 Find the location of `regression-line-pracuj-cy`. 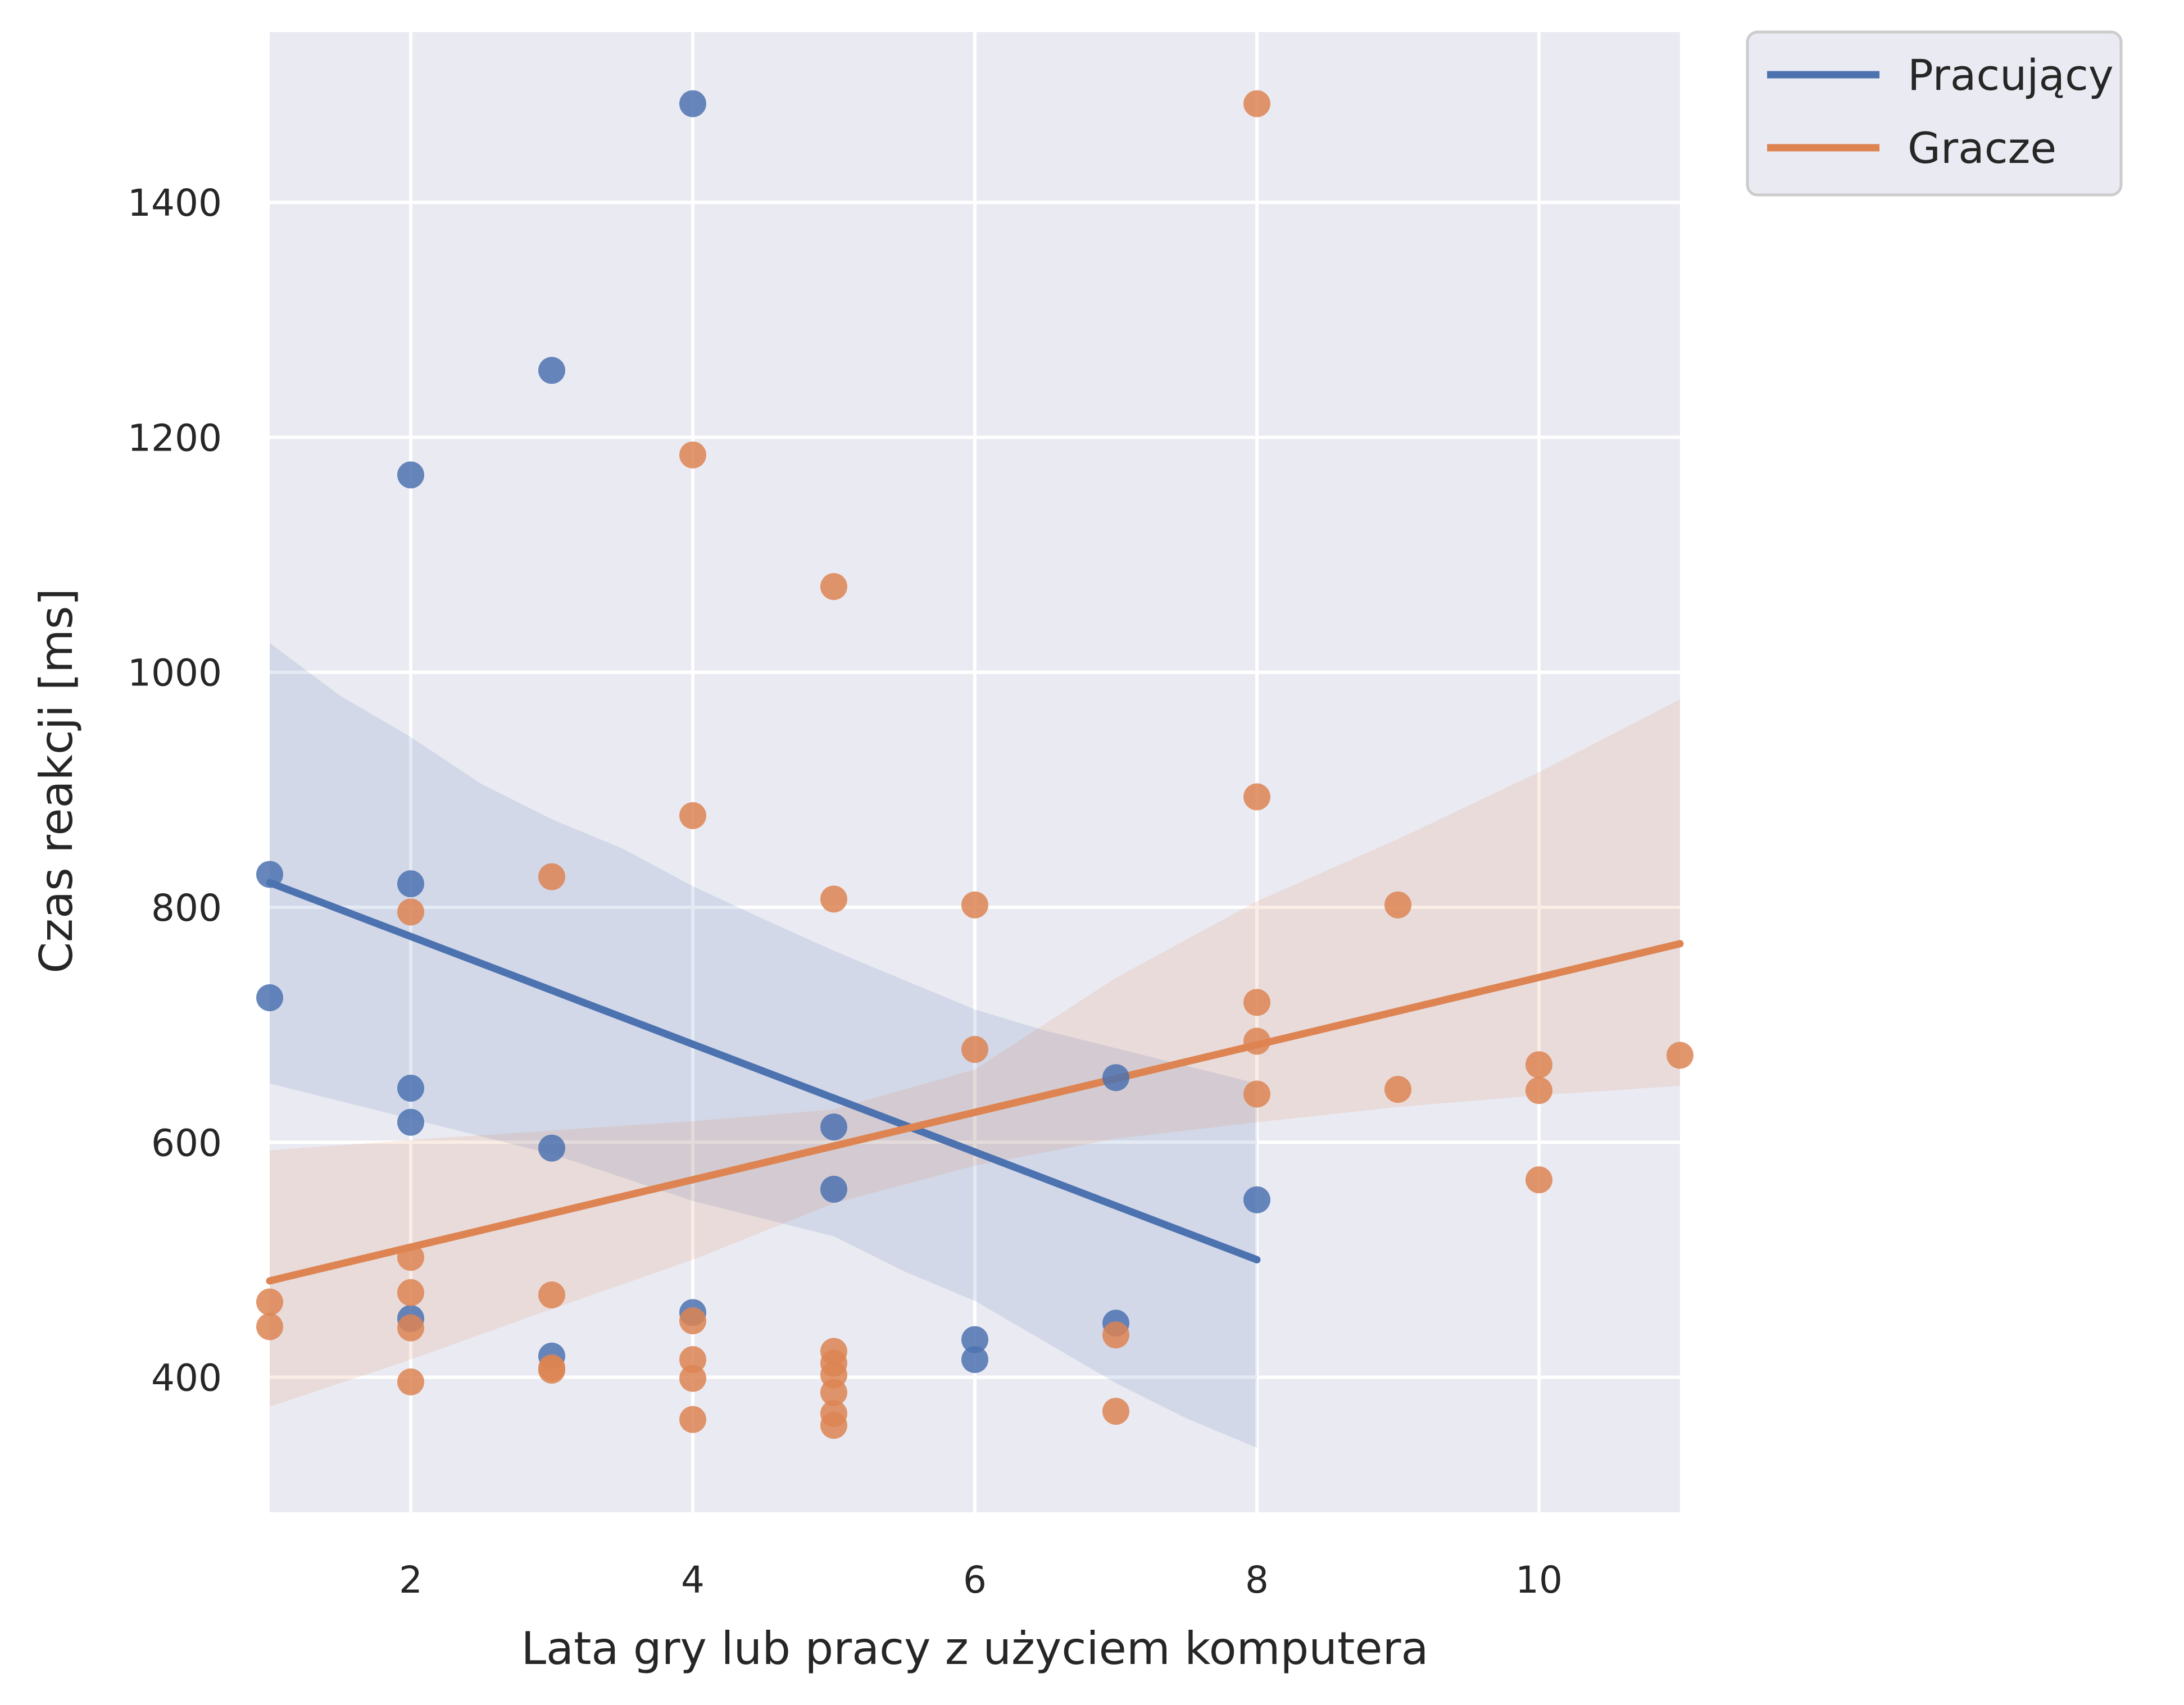

regression-line-pracuj-cy is located at coordinates (763, 1071).